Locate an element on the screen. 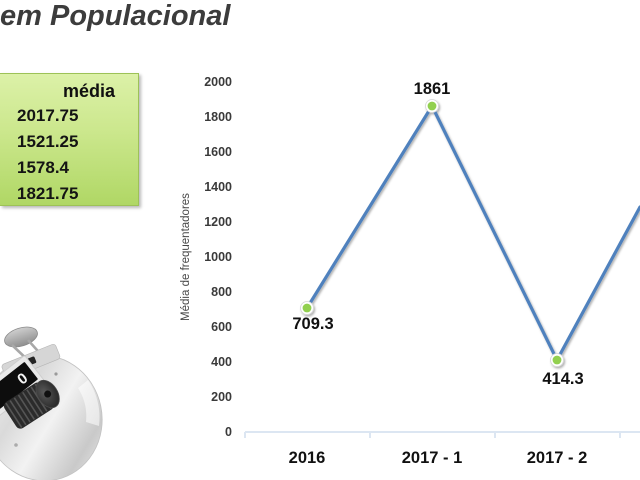  y-axis-tick-label: 1400 is located at coordinates (218, 187).